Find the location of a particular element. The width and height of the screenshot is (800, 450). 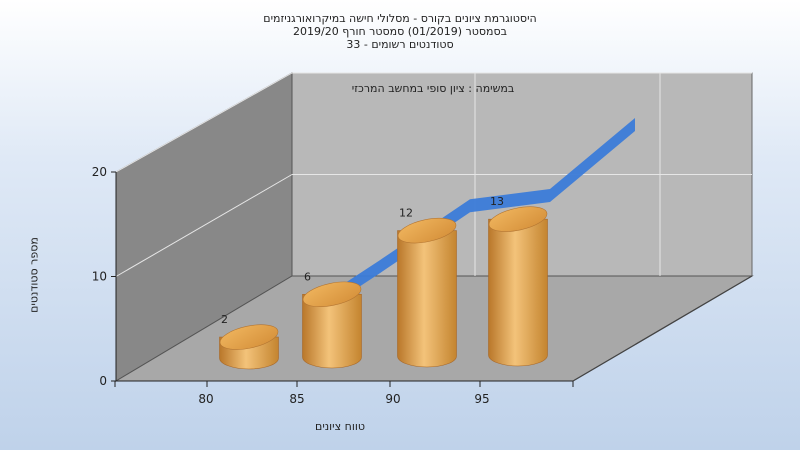

y-tick-label: 0 is located at coordinates (103, 381).